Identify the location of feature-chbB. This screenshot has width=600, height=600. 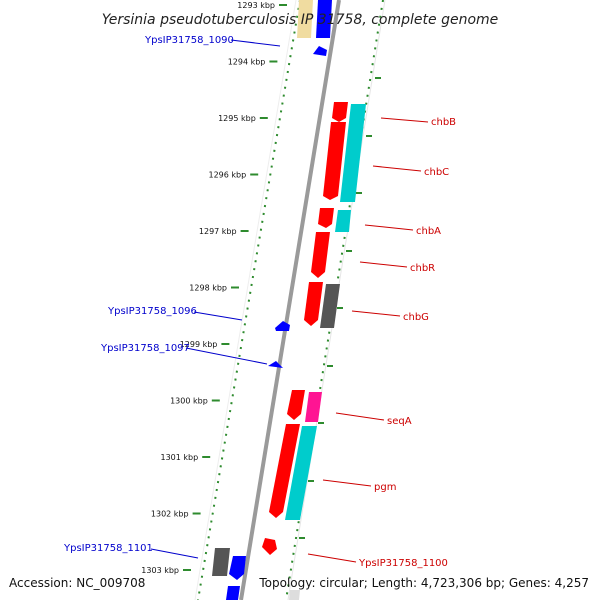
(340, 112).